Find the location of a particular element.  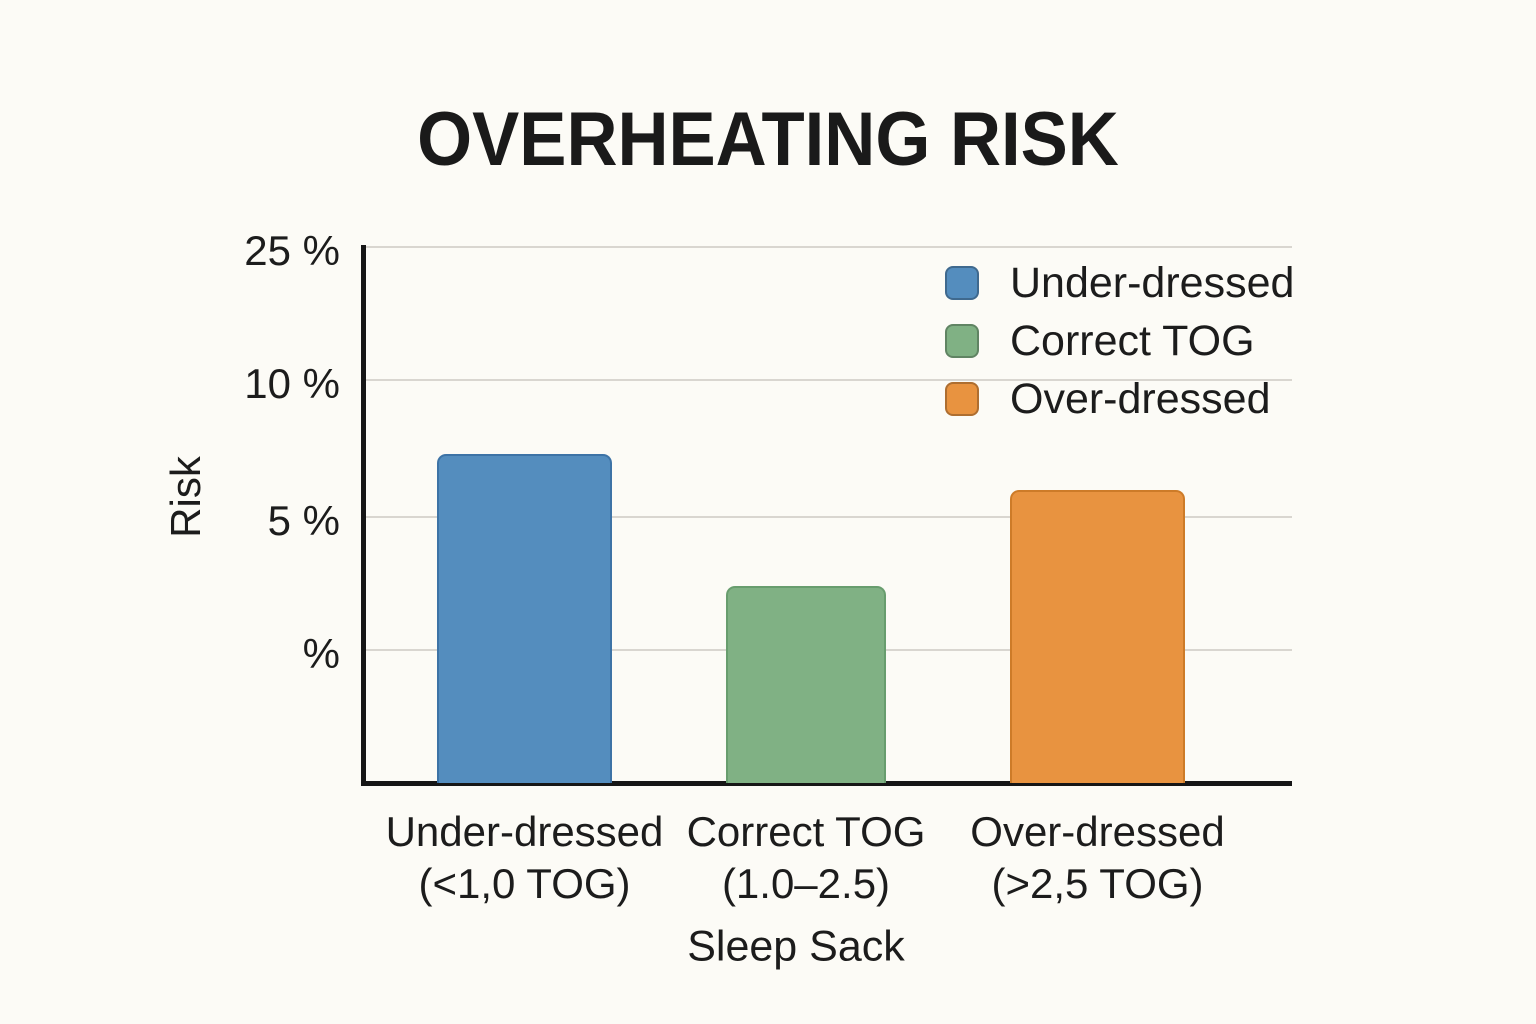

x-category-range: (<1,0 TOG) is located at coordinates (524, 883).